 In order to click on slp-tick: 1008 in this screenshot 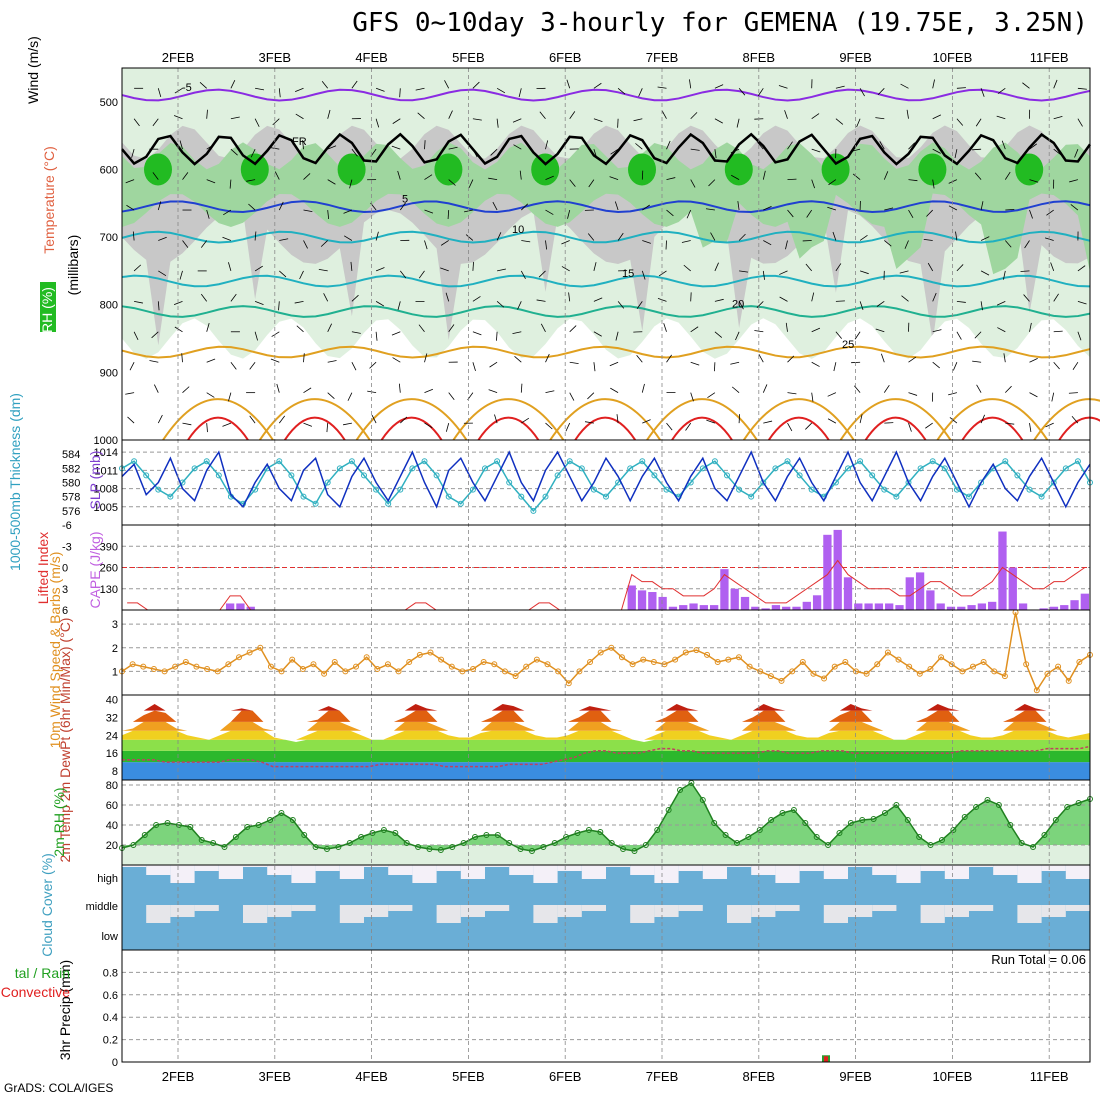, I will do `click(106, 490)`.